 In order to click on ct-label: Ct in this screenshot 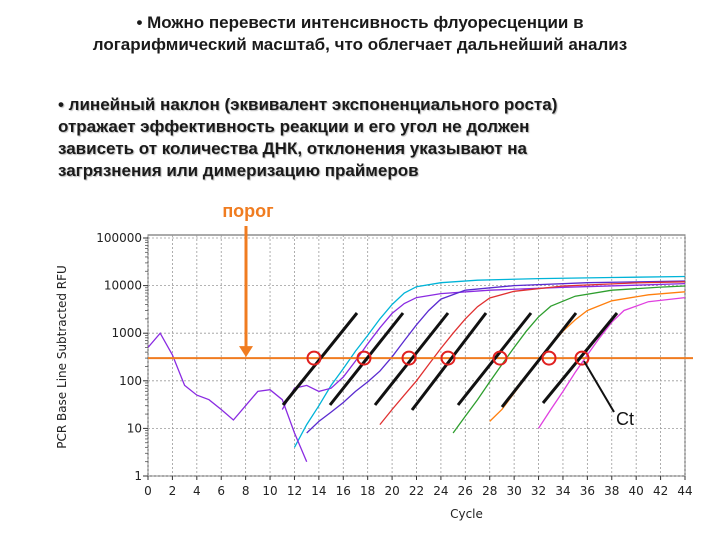, I will do `click(625, 419)`.